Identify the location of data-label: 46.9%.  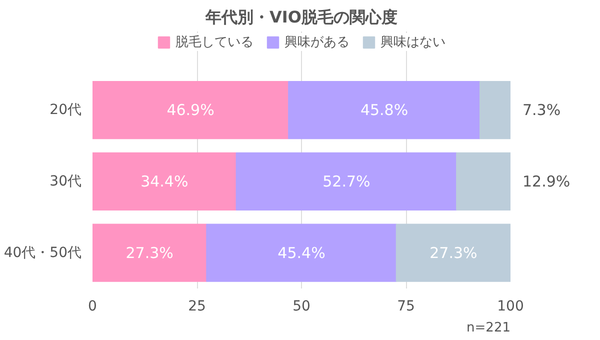
(190, 110).